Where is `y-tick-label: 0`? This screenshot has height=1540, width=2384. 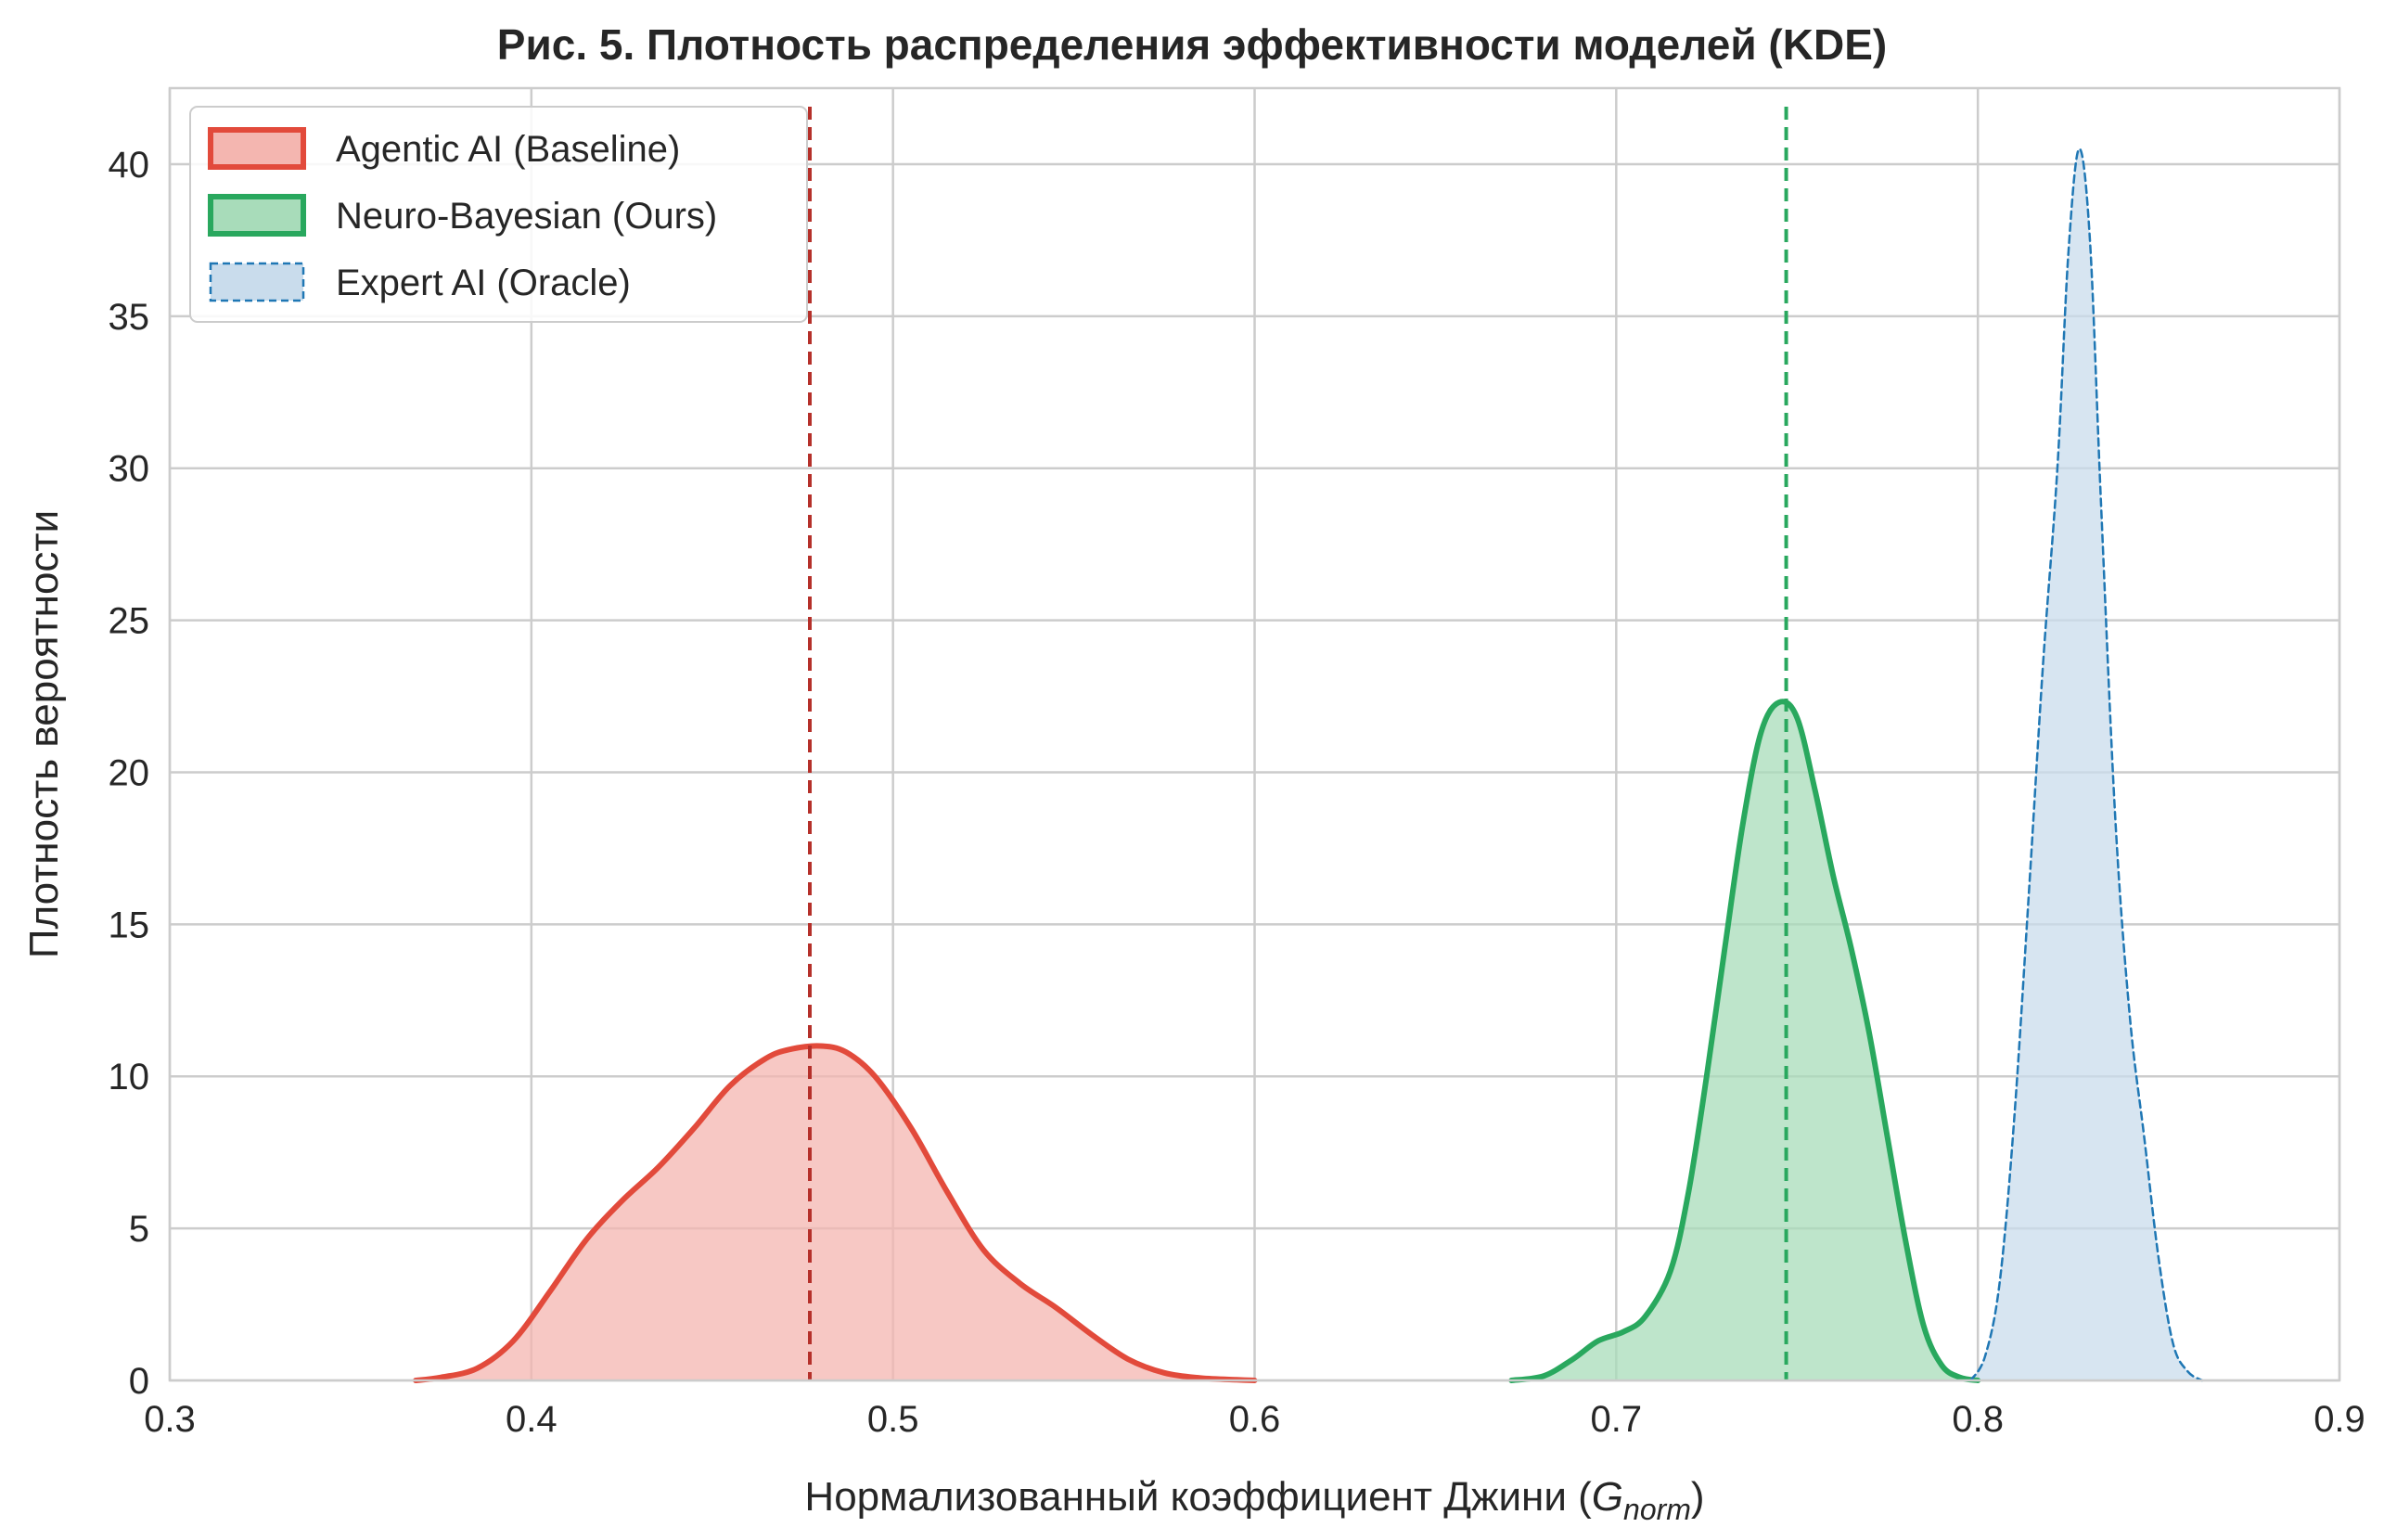 y-tick-label: 0 is located at coordinates (139, 1381).